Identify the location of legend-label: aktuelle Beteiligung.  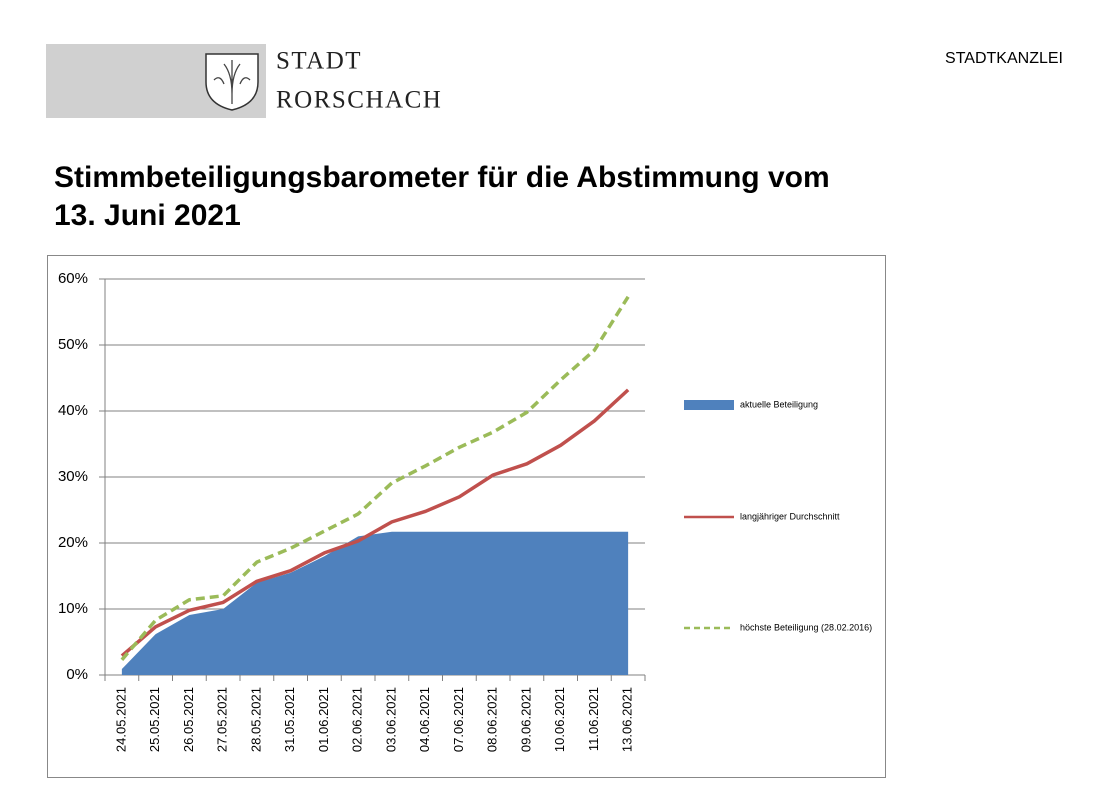
(779, 404).